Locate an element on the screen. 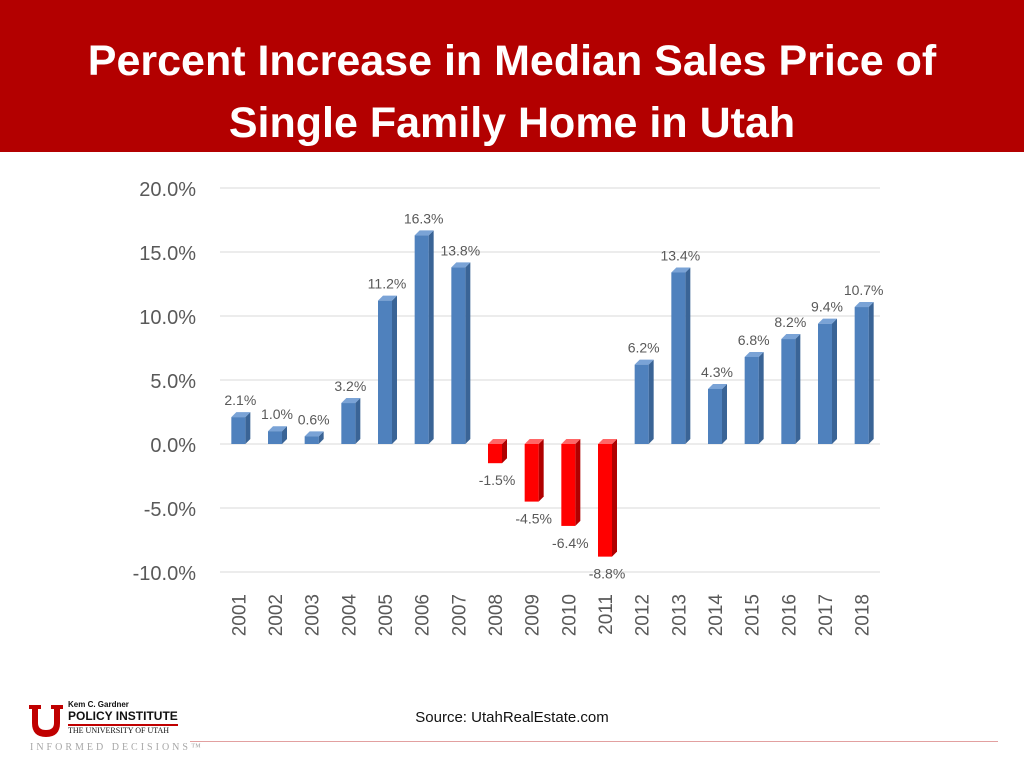 The image size is (1024, 768). data-label: 11.2% is located at coordinates (387, 284).